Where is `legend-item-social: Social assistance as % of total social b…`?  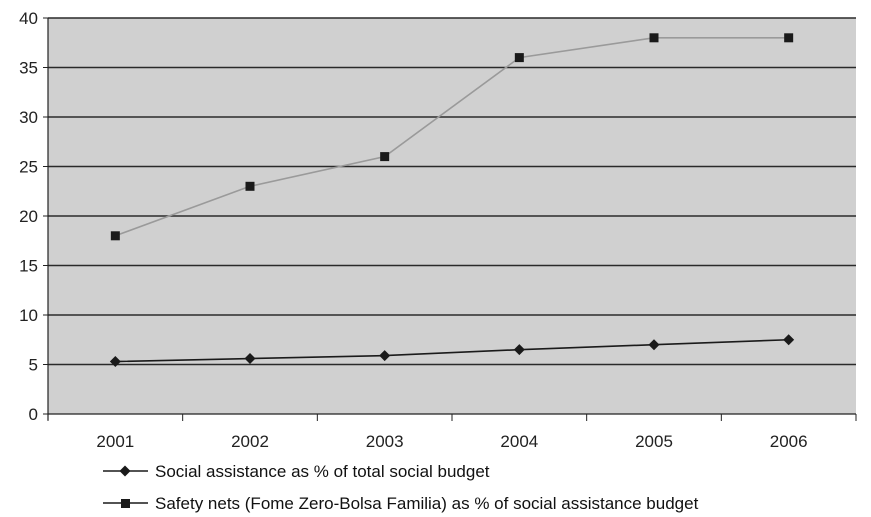
legend-item-social: Social assistance as % of total social b… is located at coordinates (296, 471).